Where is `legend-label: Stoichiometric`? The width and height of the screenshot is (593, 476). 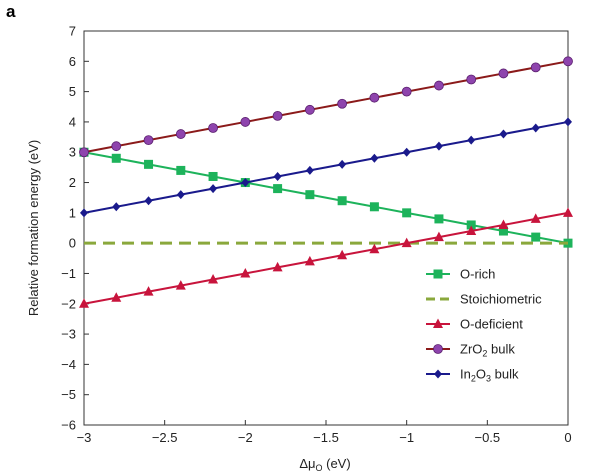 legend-label: Stoichiometric is located at coordinates (501, 299).